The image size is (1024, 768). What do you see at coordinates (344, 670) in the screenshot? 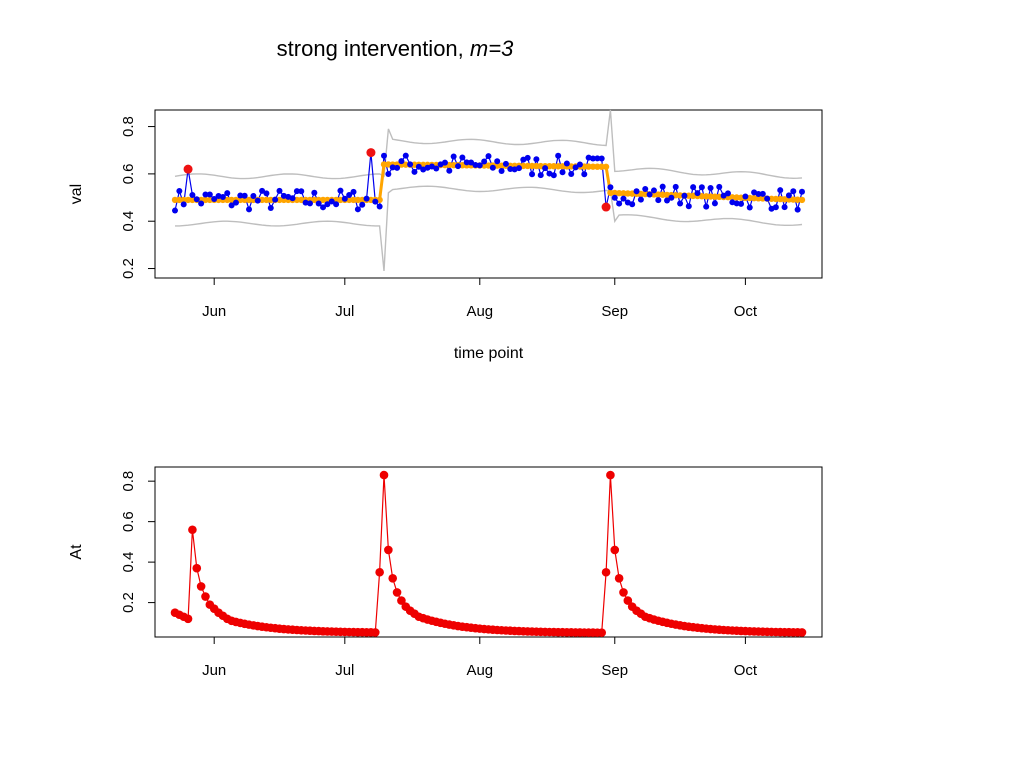
I see `bottom-xtick-label: Jul` at bounding box center [344, 670].